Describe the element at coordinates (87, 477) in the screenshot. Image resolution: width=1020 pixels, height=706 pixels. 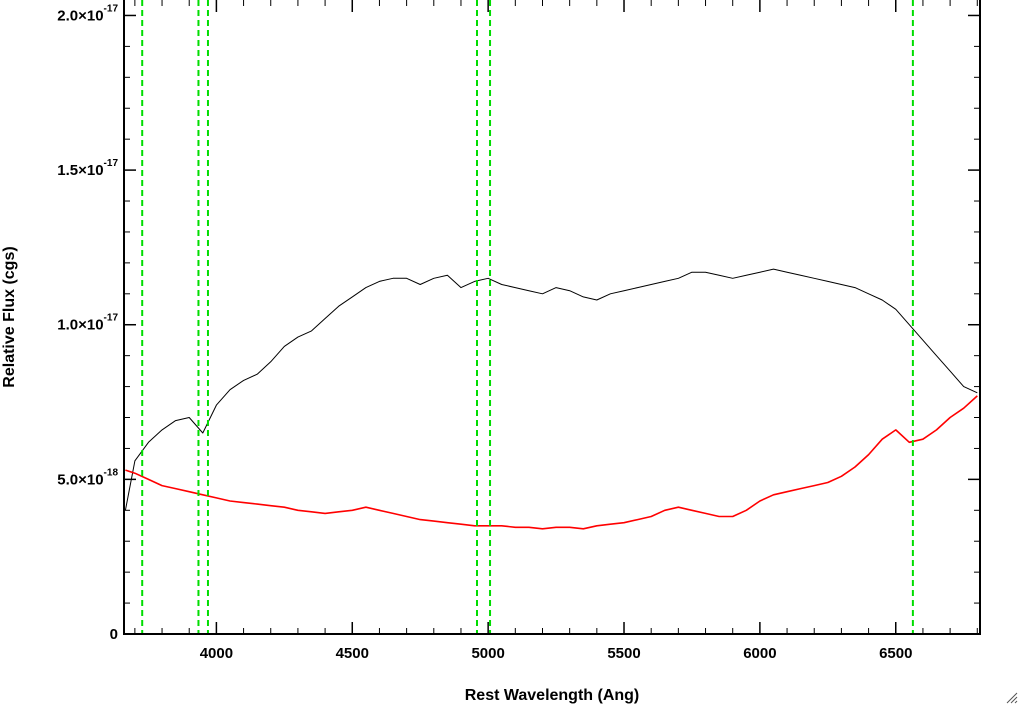
I see `y-tick-label: 5.0×10⁻¹⁸` at that location.